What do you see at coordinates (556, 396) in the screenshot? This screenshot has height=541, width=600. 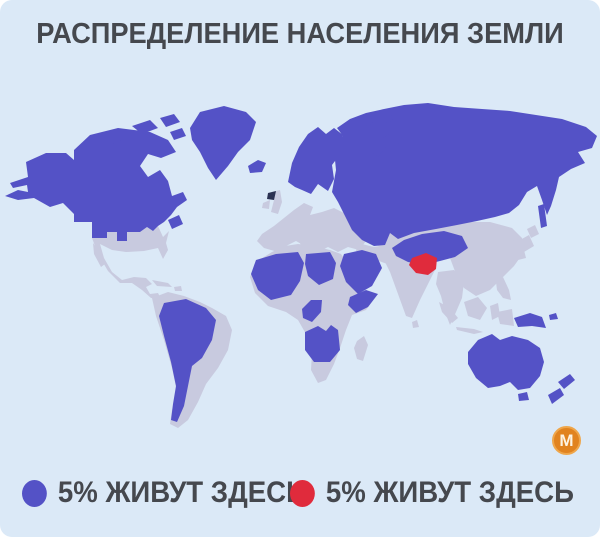 I see `region-new-zealand-south` at bounding box center [556, 396].